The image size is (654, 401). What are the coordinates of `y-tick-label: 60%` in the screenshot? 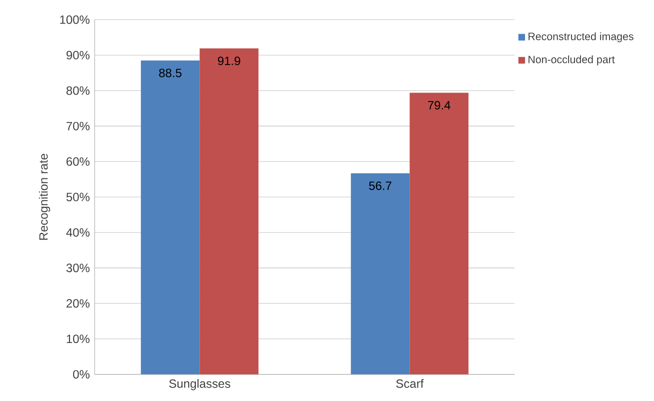 It's located at (78, 161).